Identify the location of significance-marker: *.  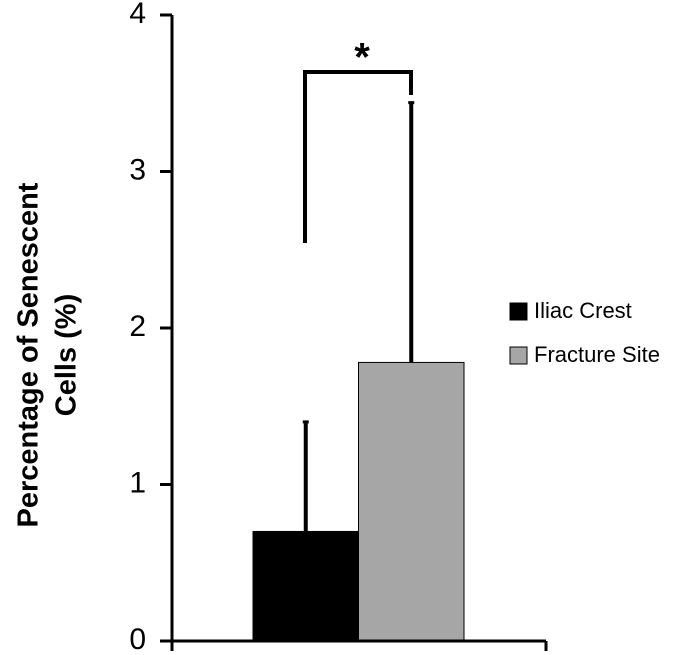
(362, 58).